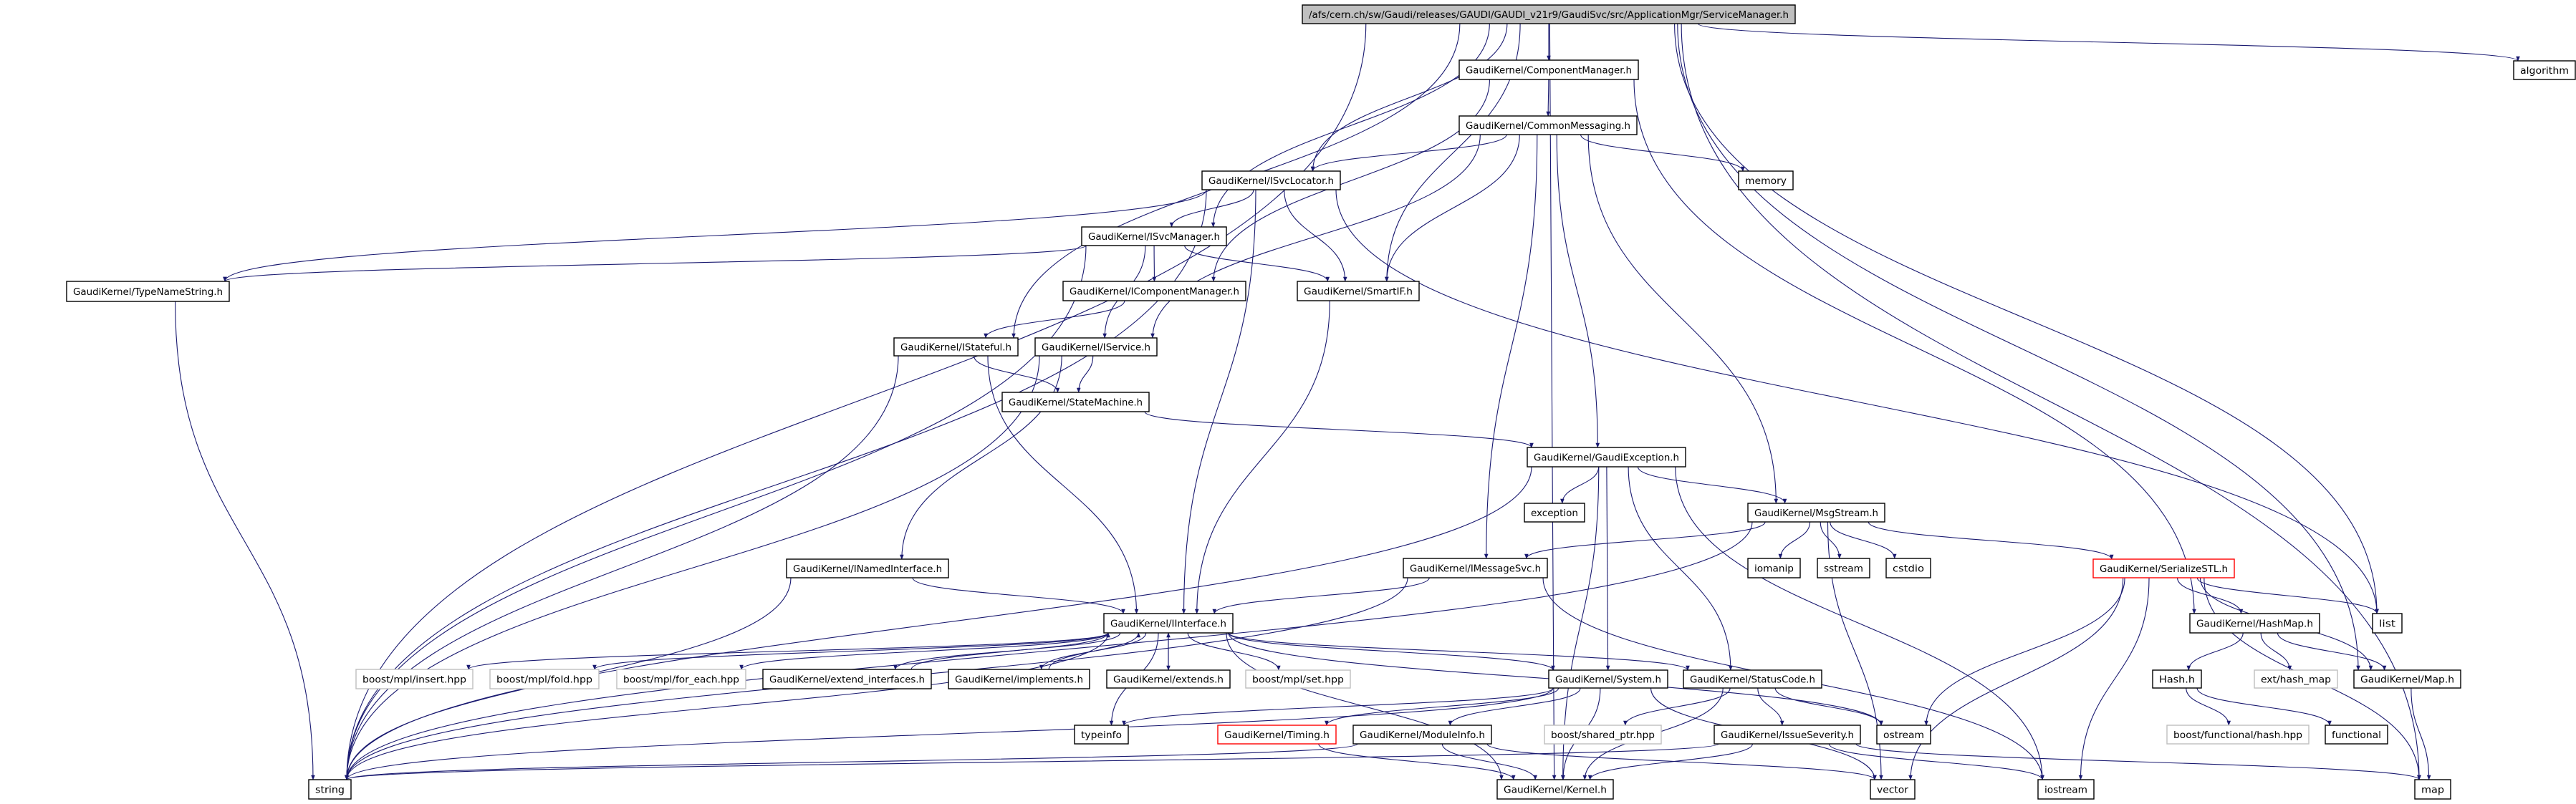  Describe the element at coordinates (2387, 623) in the screenshot. I see `node-list: list` at that location.